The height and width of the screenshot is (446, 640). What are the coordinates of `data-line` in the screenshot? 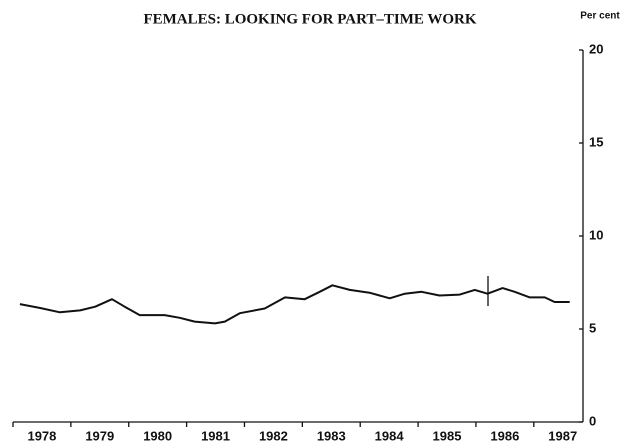 It's located at (294, 304).